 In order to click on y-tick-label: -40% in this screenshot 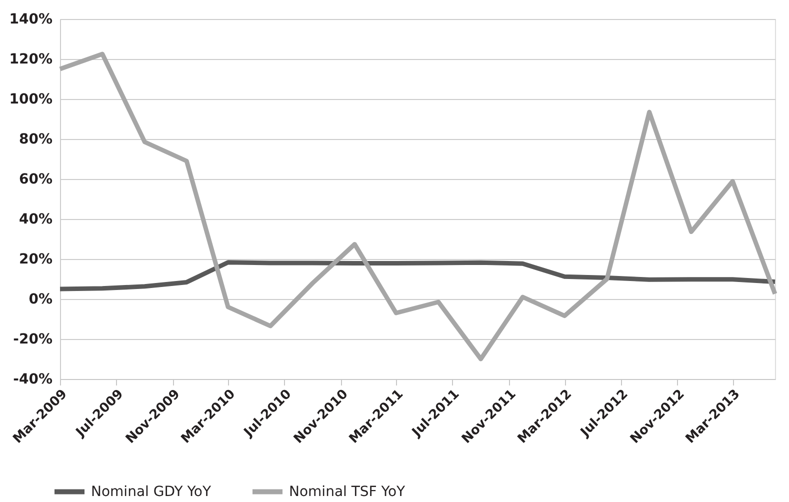, I will do `click(32, 380)`.